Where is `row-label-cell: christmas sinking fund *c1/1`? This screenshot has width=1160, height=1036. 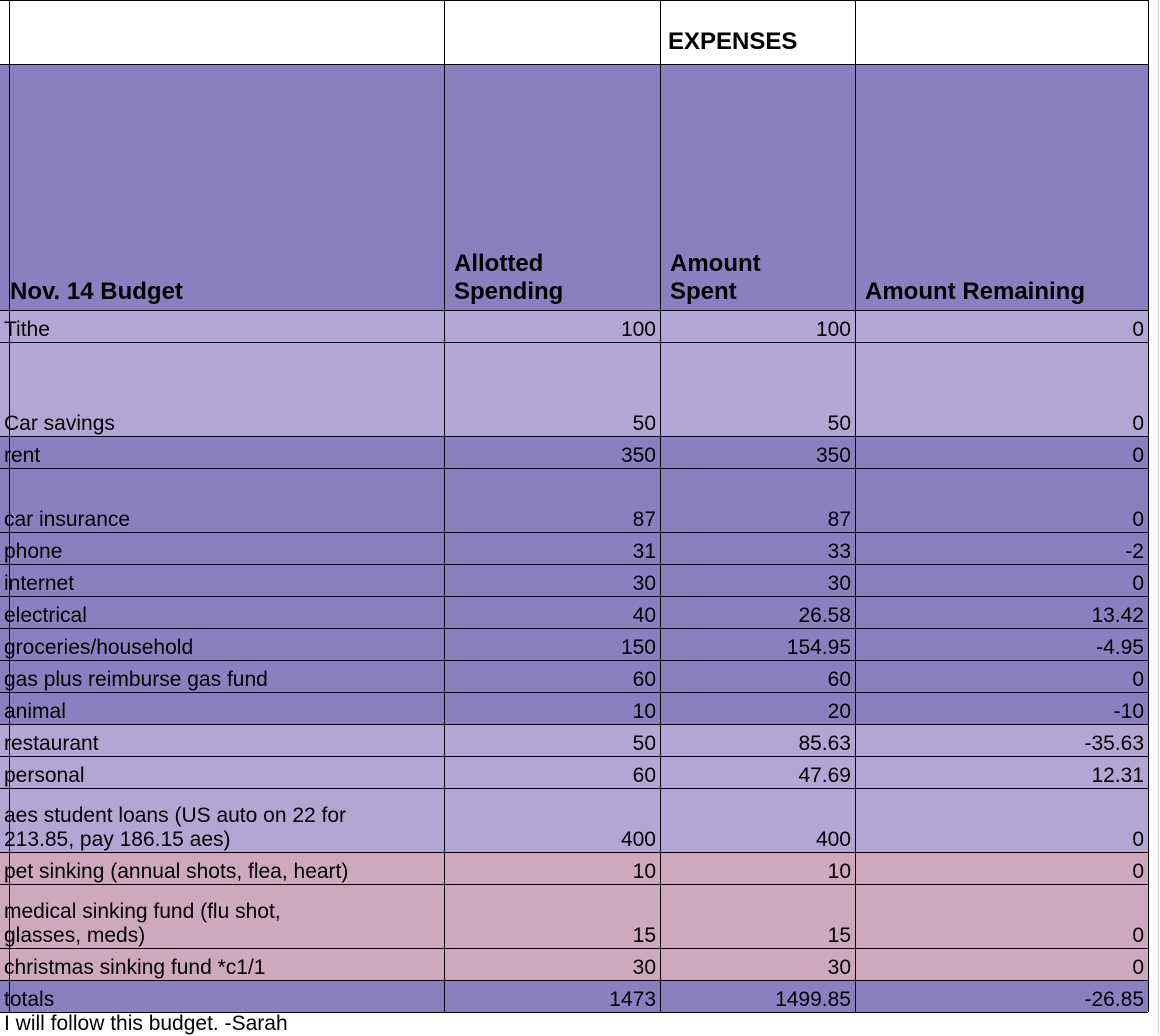
row-label-cell: christmas sinking fund *c1/1 is located at coordinates (135, 967).